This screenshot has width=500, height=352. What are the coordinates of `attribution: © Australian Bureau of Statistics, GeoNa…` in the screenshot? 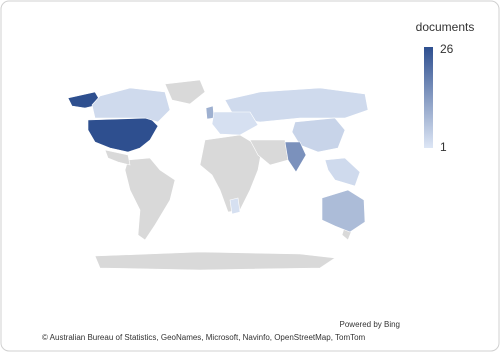 It's located at (204, 337).